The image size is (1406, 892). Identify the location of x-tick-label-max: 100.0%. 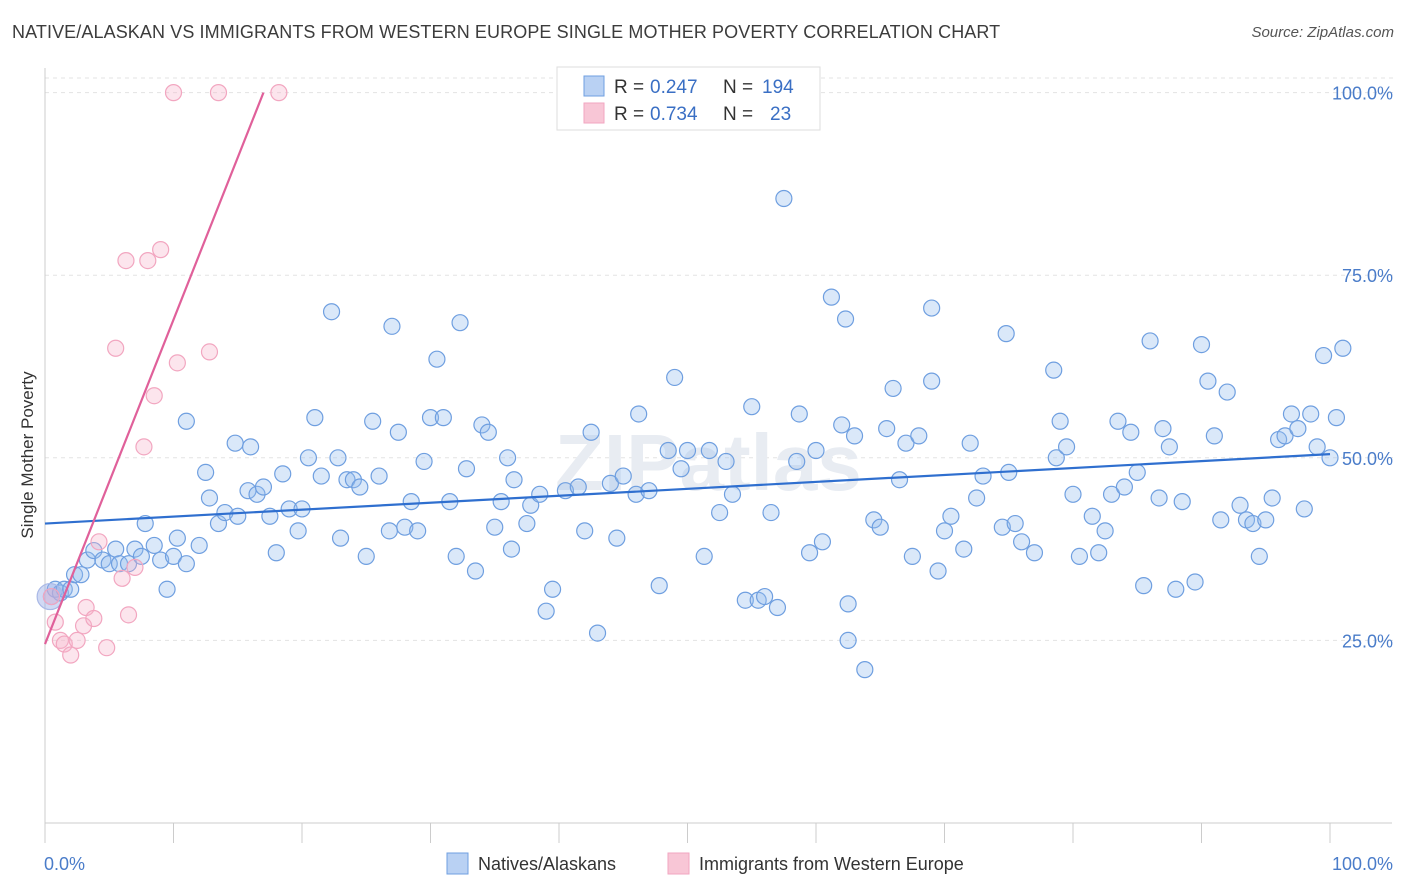
(1362, 864).